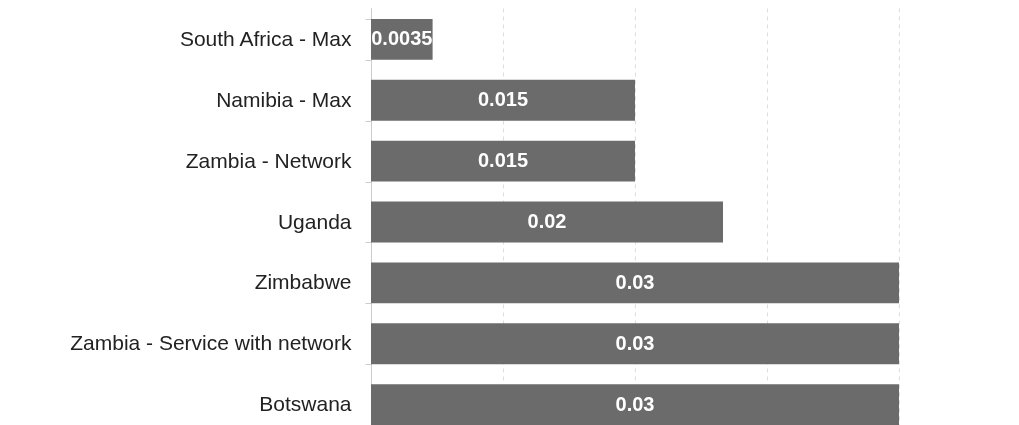 The height and width of the screenshot is (425, 1019). Describe the element at coordinates (314, 221) in the screenshot. I see `y-tick-label: Uganda` at that location.